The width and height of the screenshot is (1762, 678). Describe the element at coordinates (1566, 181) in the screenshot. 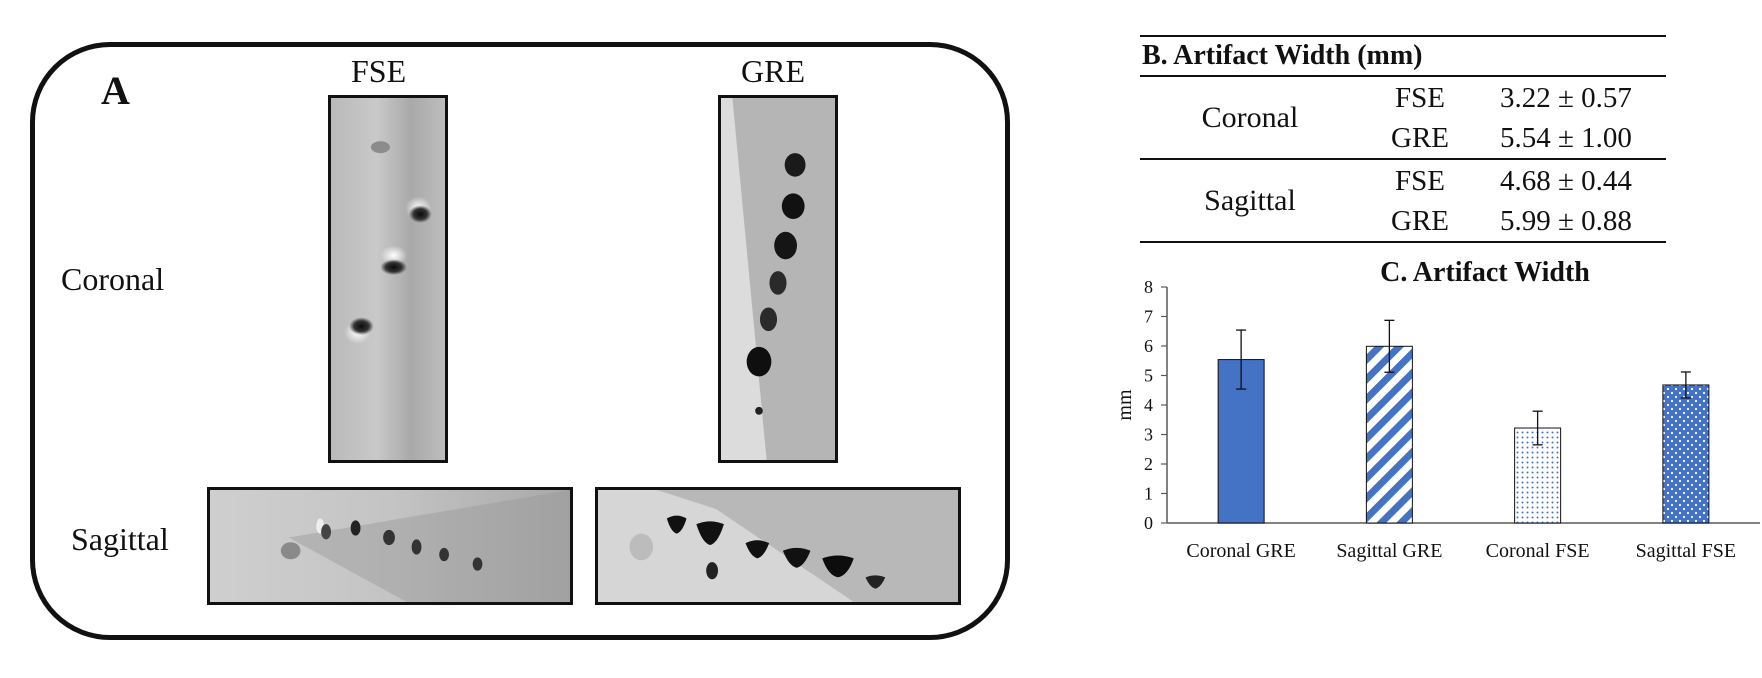

I see `table-cell-value: 4.68 ± 0.44` at that location.